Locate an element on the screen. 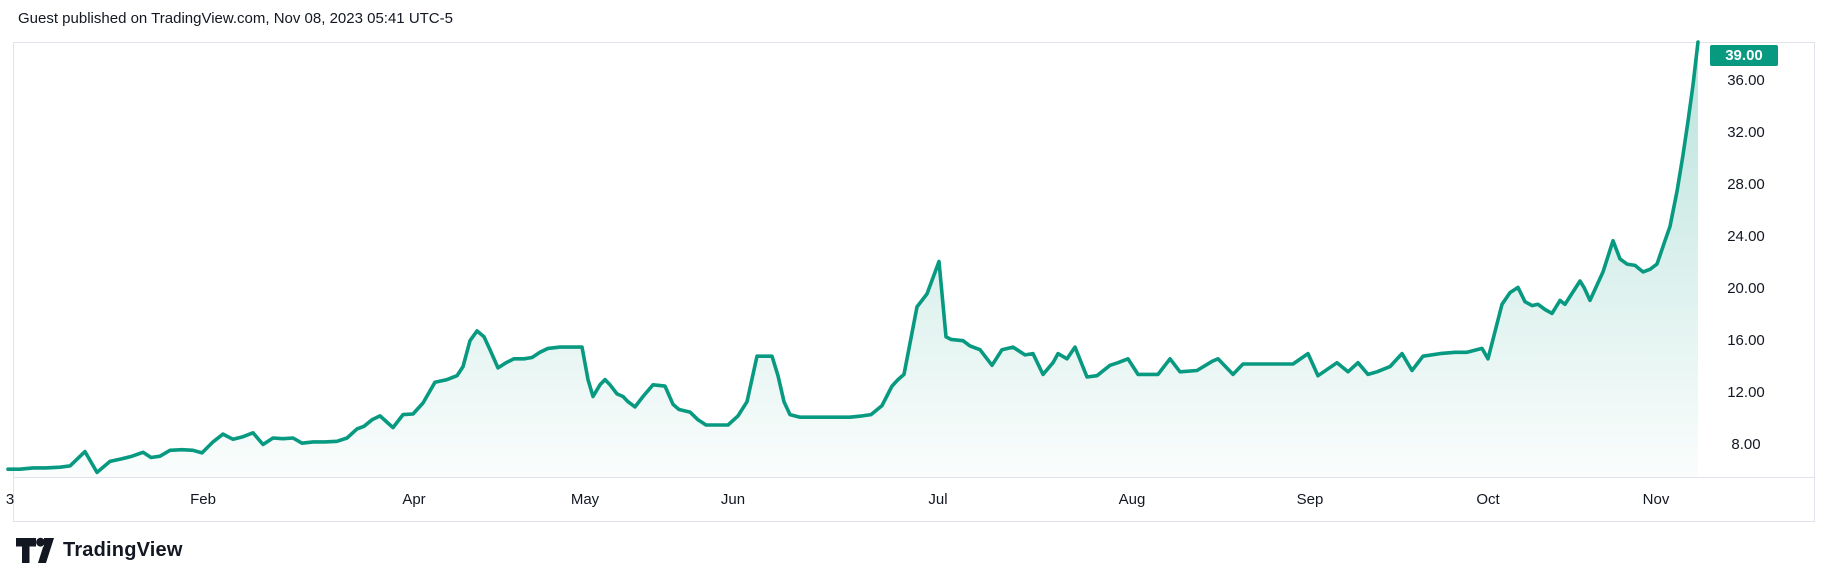 The width and height of the screenshot is (1827, 574). time-tick-label: Jun is located at coordinates (733, 499).